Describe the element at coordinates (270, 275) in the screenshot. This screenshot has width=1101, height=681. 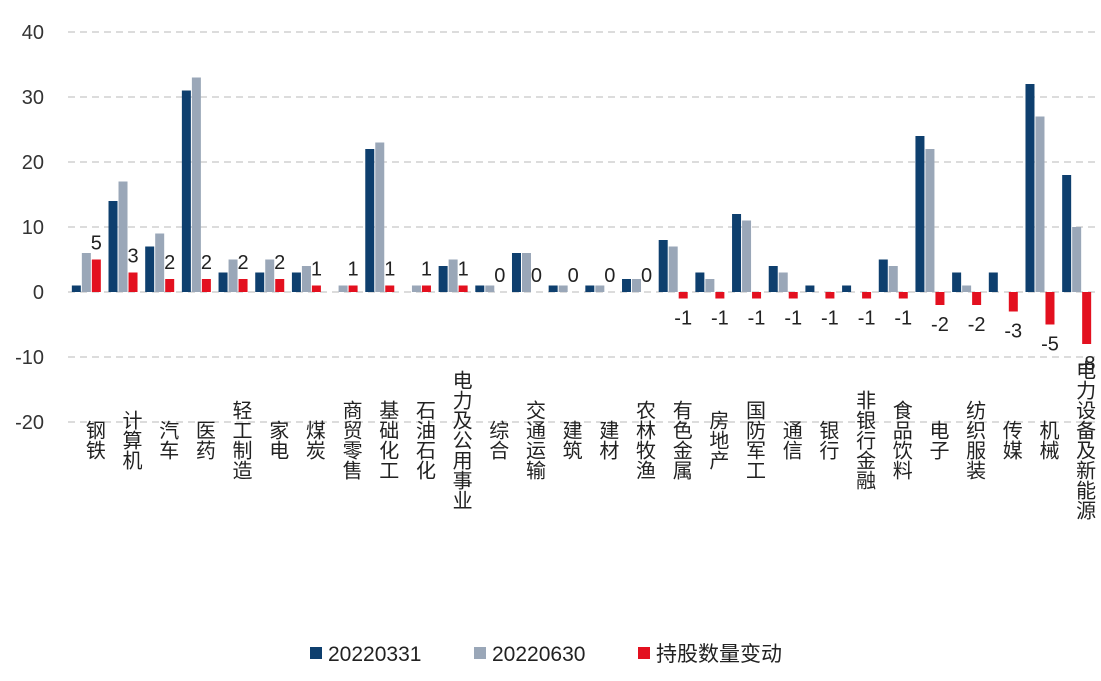
I see `bar-20220630-家电` at that location.